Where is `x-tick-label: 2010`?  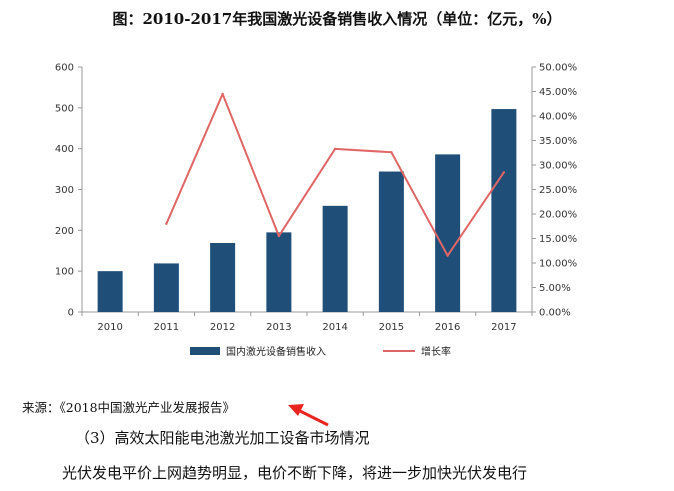 x-tick-label: 2010 is located at coordinates (109, 327).